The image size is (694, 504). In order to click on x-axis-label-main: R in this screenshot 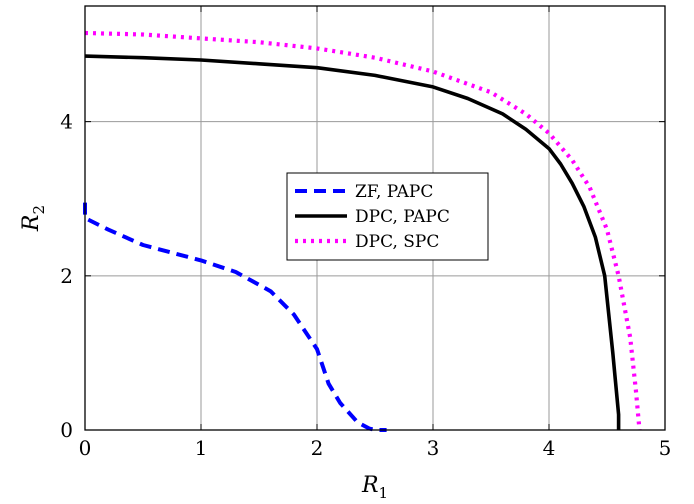, I will do `click(370, 485)`.